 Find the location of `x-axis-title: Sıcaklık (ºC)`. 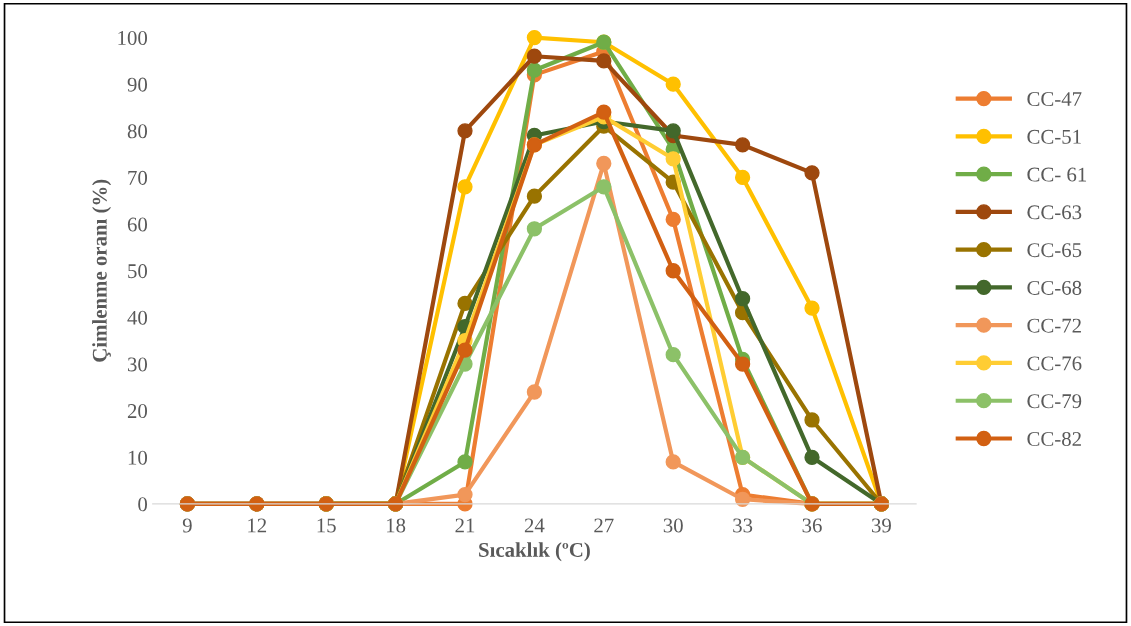

x-axis-title: Sıcaklık (ºC) is located at coordinates (534, 552).